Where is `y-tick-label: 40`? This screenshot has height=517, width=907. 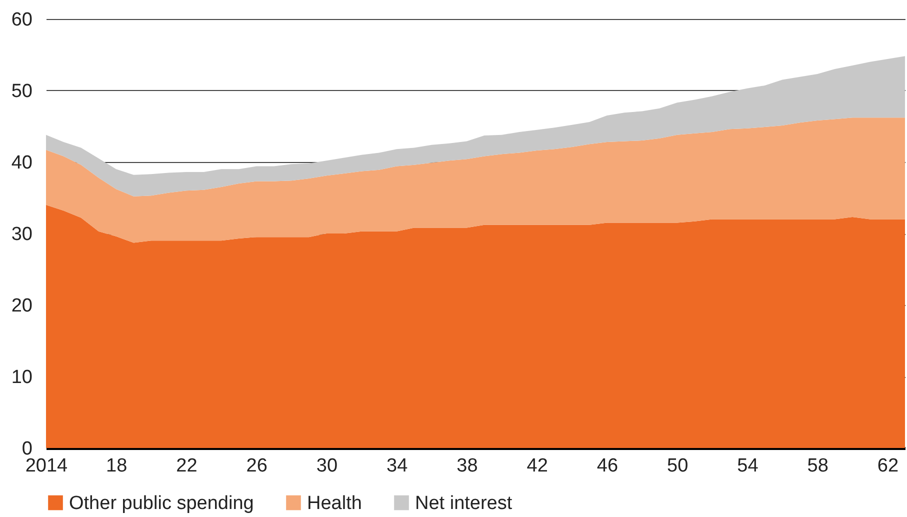 y-tick-label: 40 is located at coordinates (21, 163).